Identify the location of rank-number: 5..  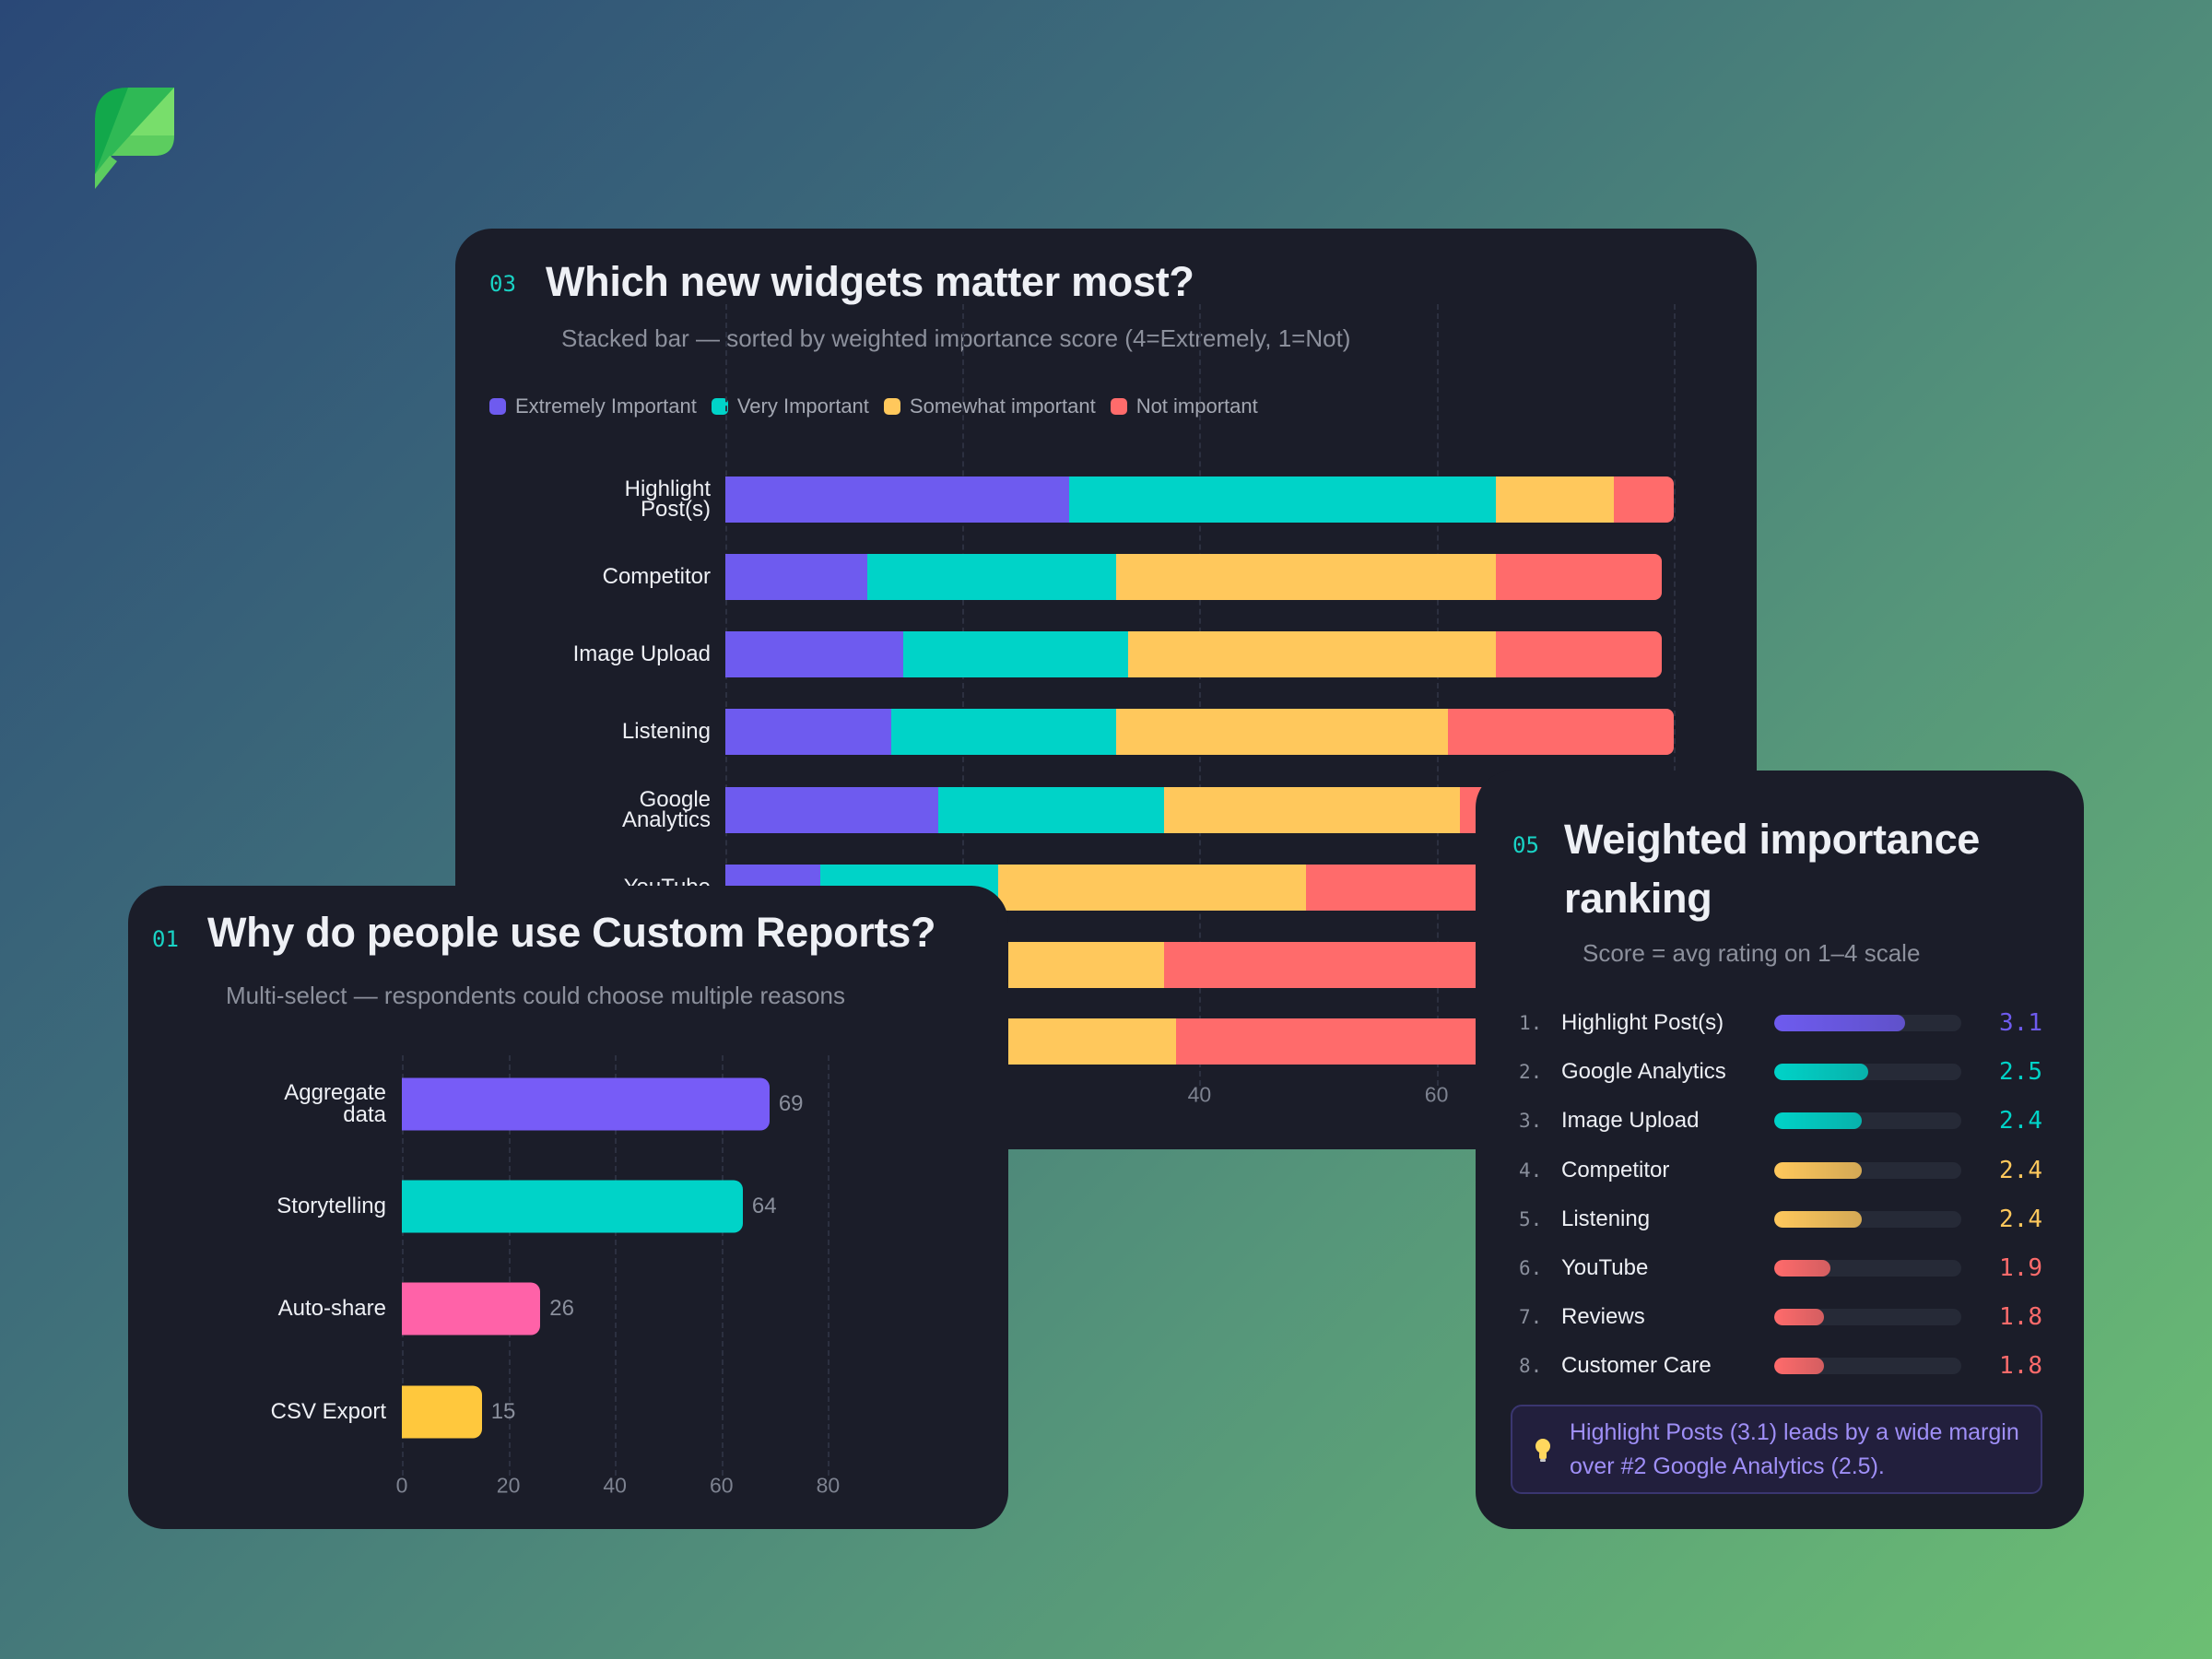
(1531, 1218).